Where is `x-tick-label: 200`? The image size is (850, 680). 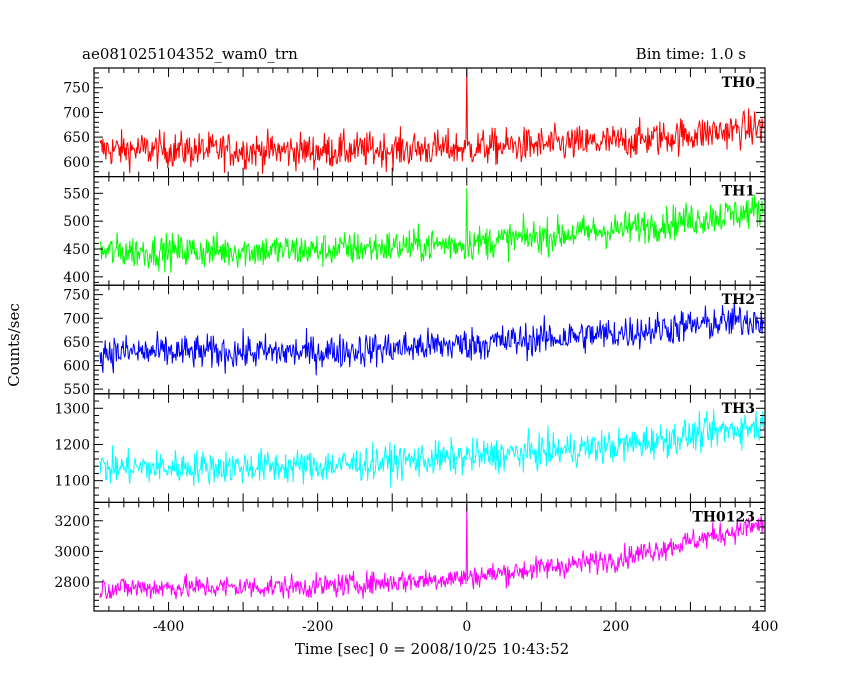 x-tick-label: 200 is located at coordinates (616, 627).